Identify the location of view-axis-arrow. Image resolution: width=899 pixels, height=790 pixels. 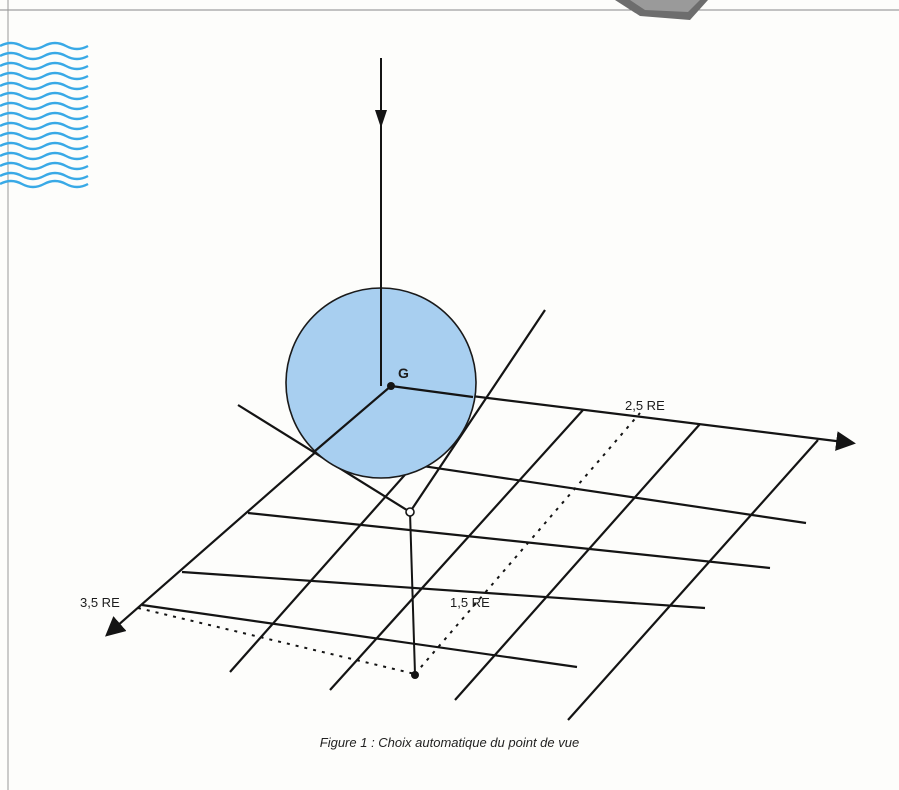
(381, 119).